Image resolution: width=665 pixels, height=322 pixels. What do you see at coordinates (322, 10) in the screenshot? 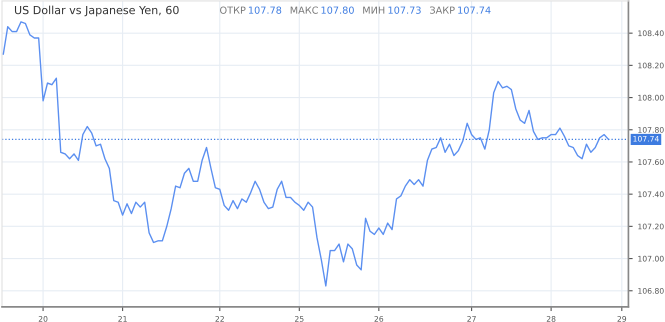
I see `annotation: МАКС 107.80` at bounding box center [322, 10].